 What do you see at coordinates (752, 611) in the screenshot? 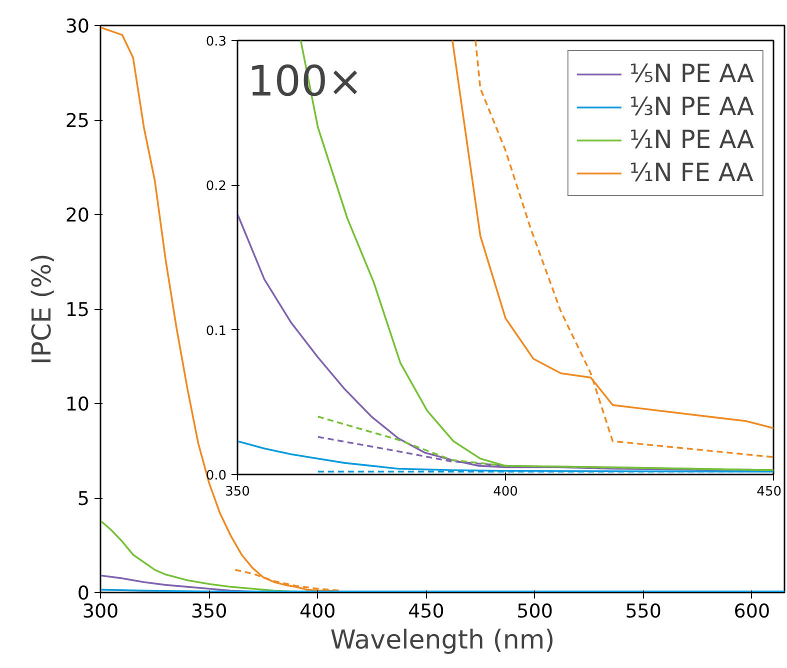
I see `x-tick-label: 600` at bounding box center [752, 611].